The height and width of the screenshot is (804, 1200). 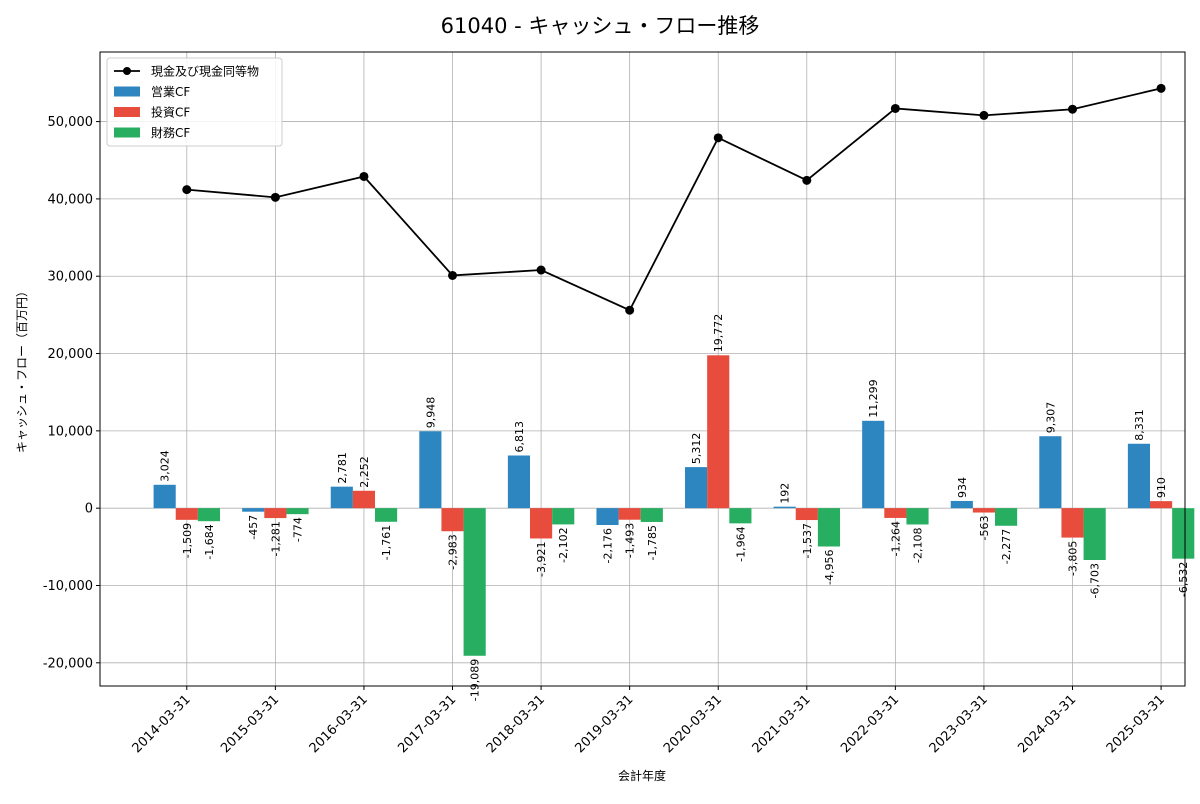 I want to click on x-tick-label: 2016-03-31, so click(x=339, y=724).